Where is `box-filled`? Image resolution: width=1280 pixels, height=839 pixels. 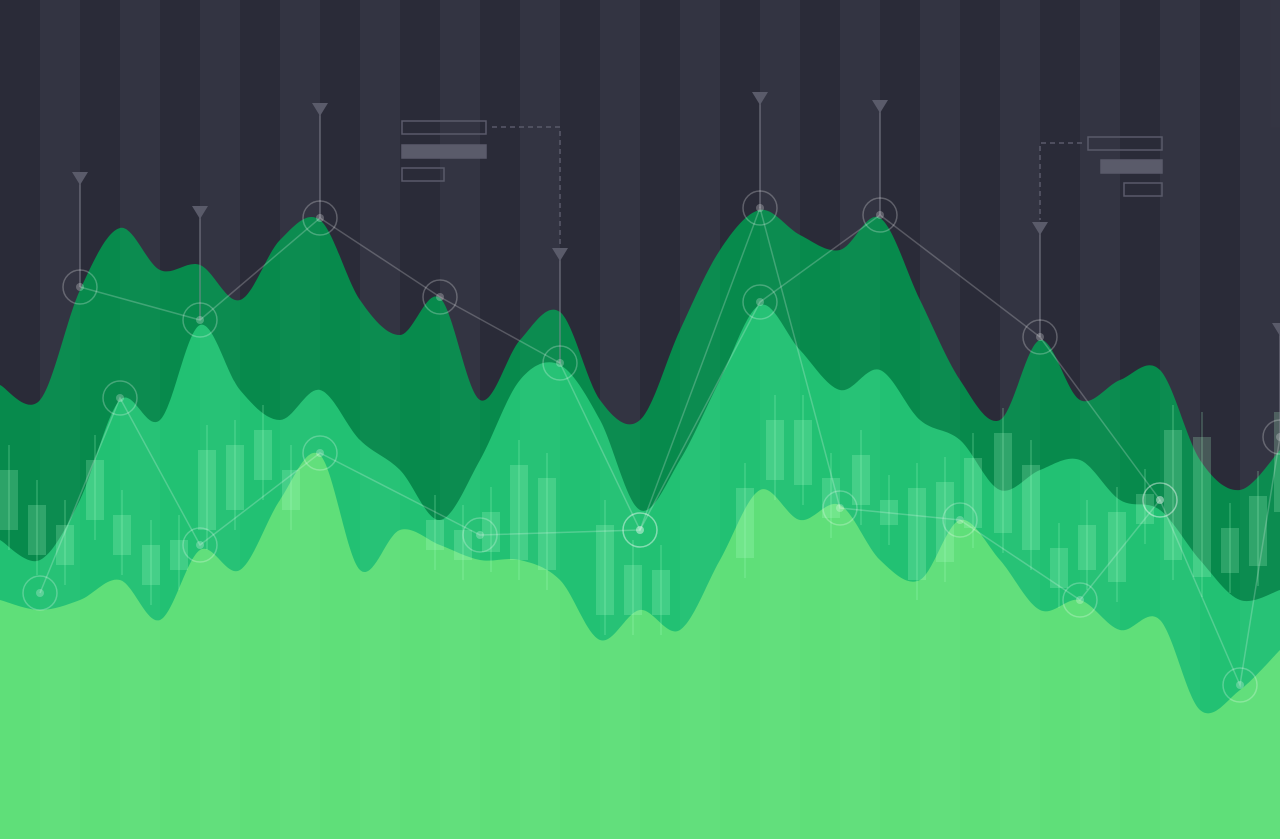
box-filled is located at coordinates (444, 151).